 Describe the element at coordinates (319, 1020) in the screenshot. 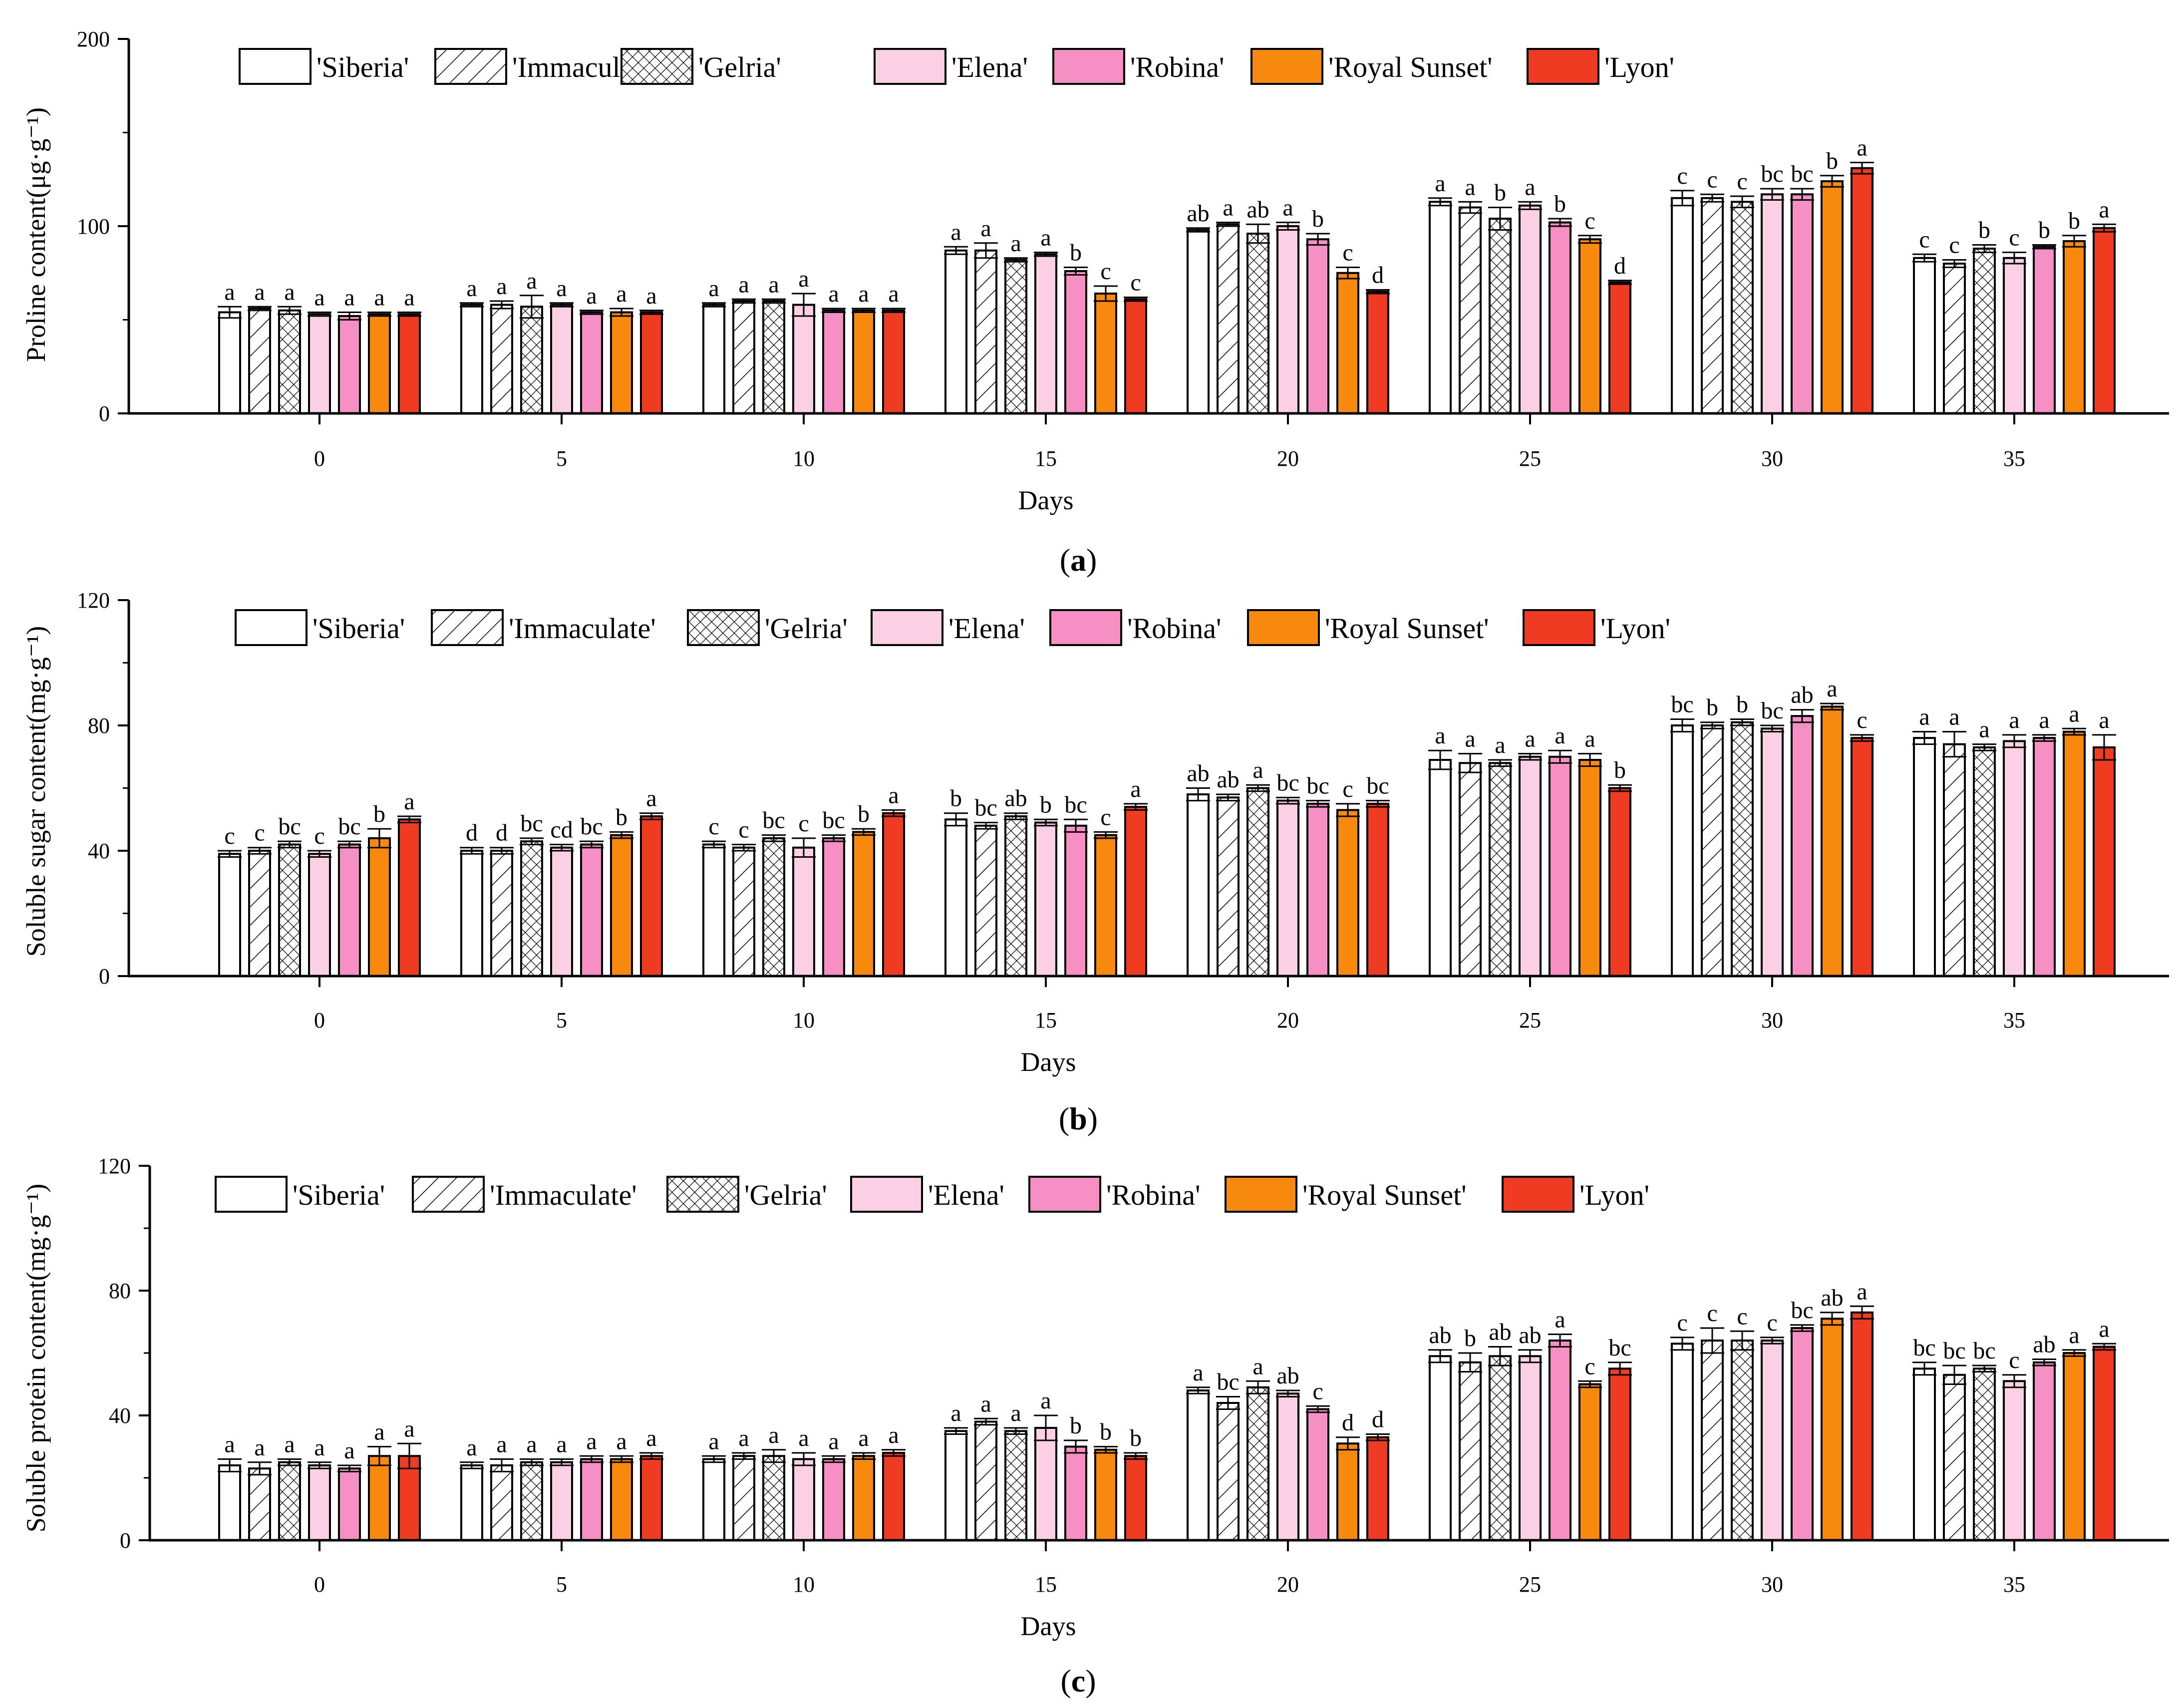

I see `x-tick-label: 0` at that location.